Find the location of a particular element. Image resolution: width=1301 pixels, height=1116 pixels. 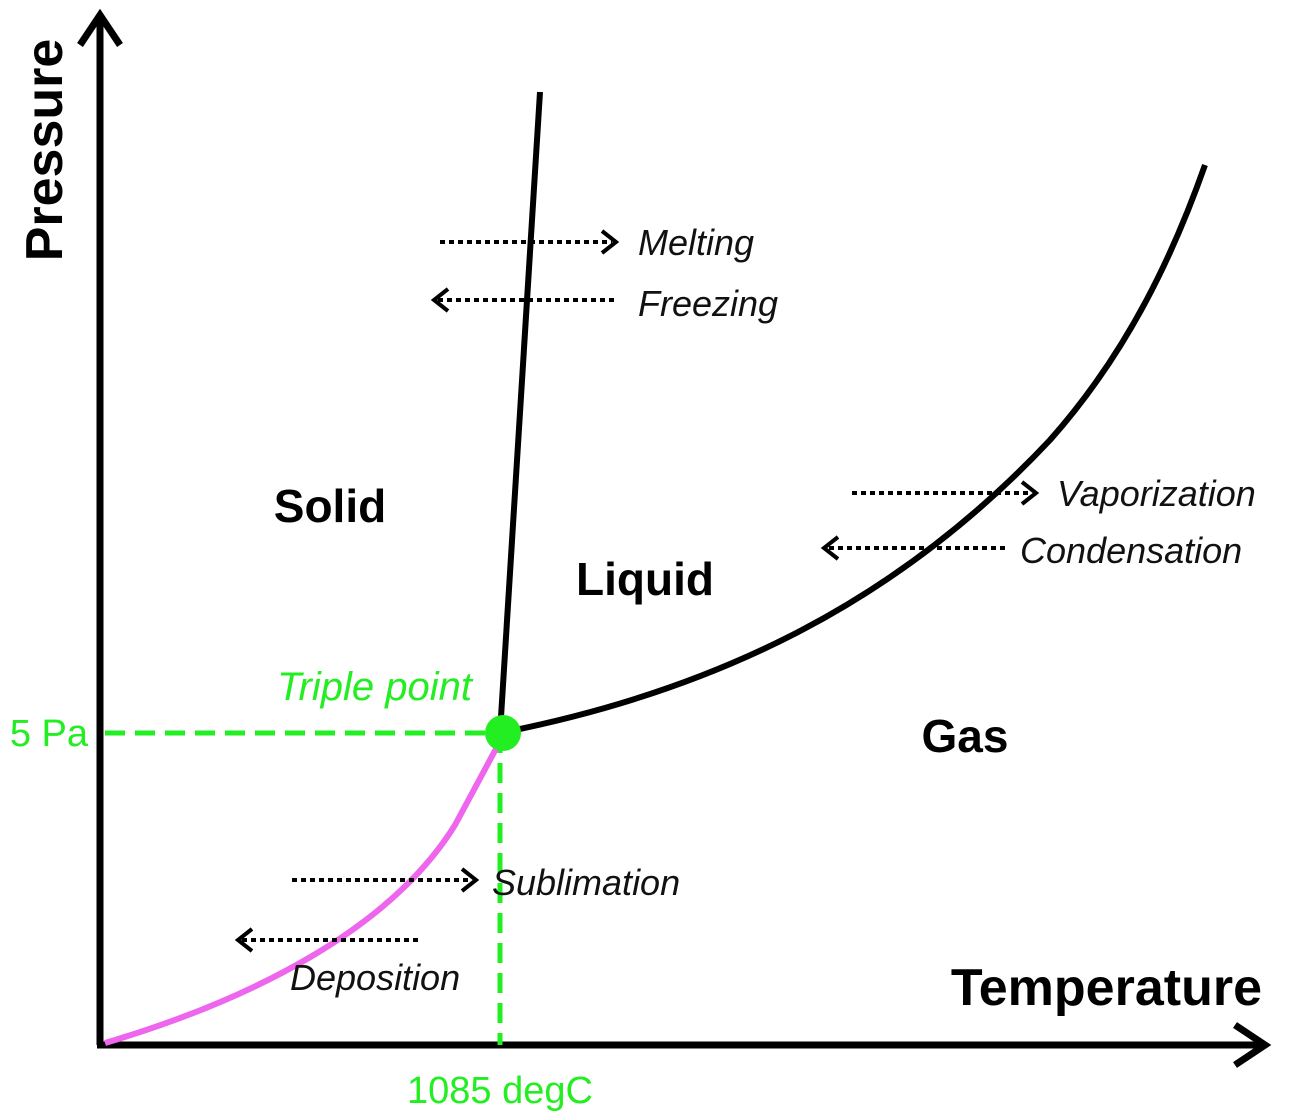

pressure-value: 5 Pa is located at coordinates (49, 734).